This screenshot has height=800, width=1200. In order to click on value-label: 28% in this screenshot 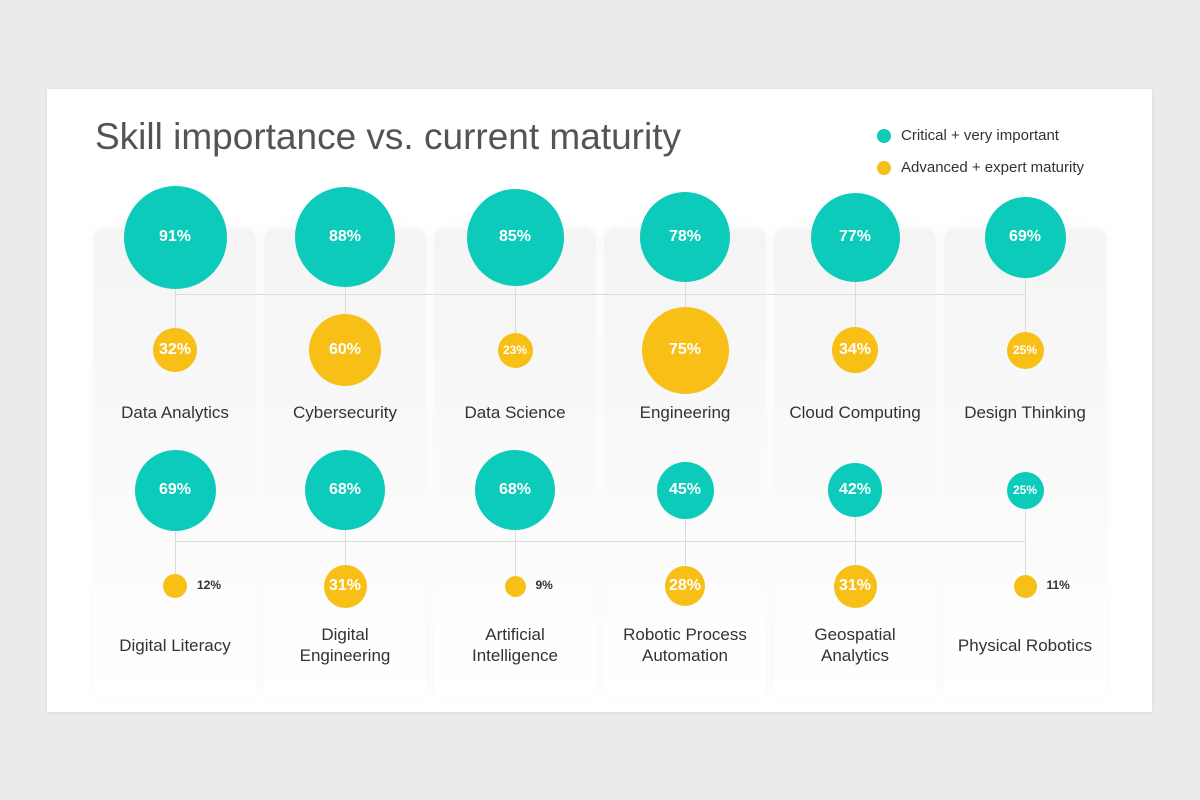, I will do `click(685, 585)`.